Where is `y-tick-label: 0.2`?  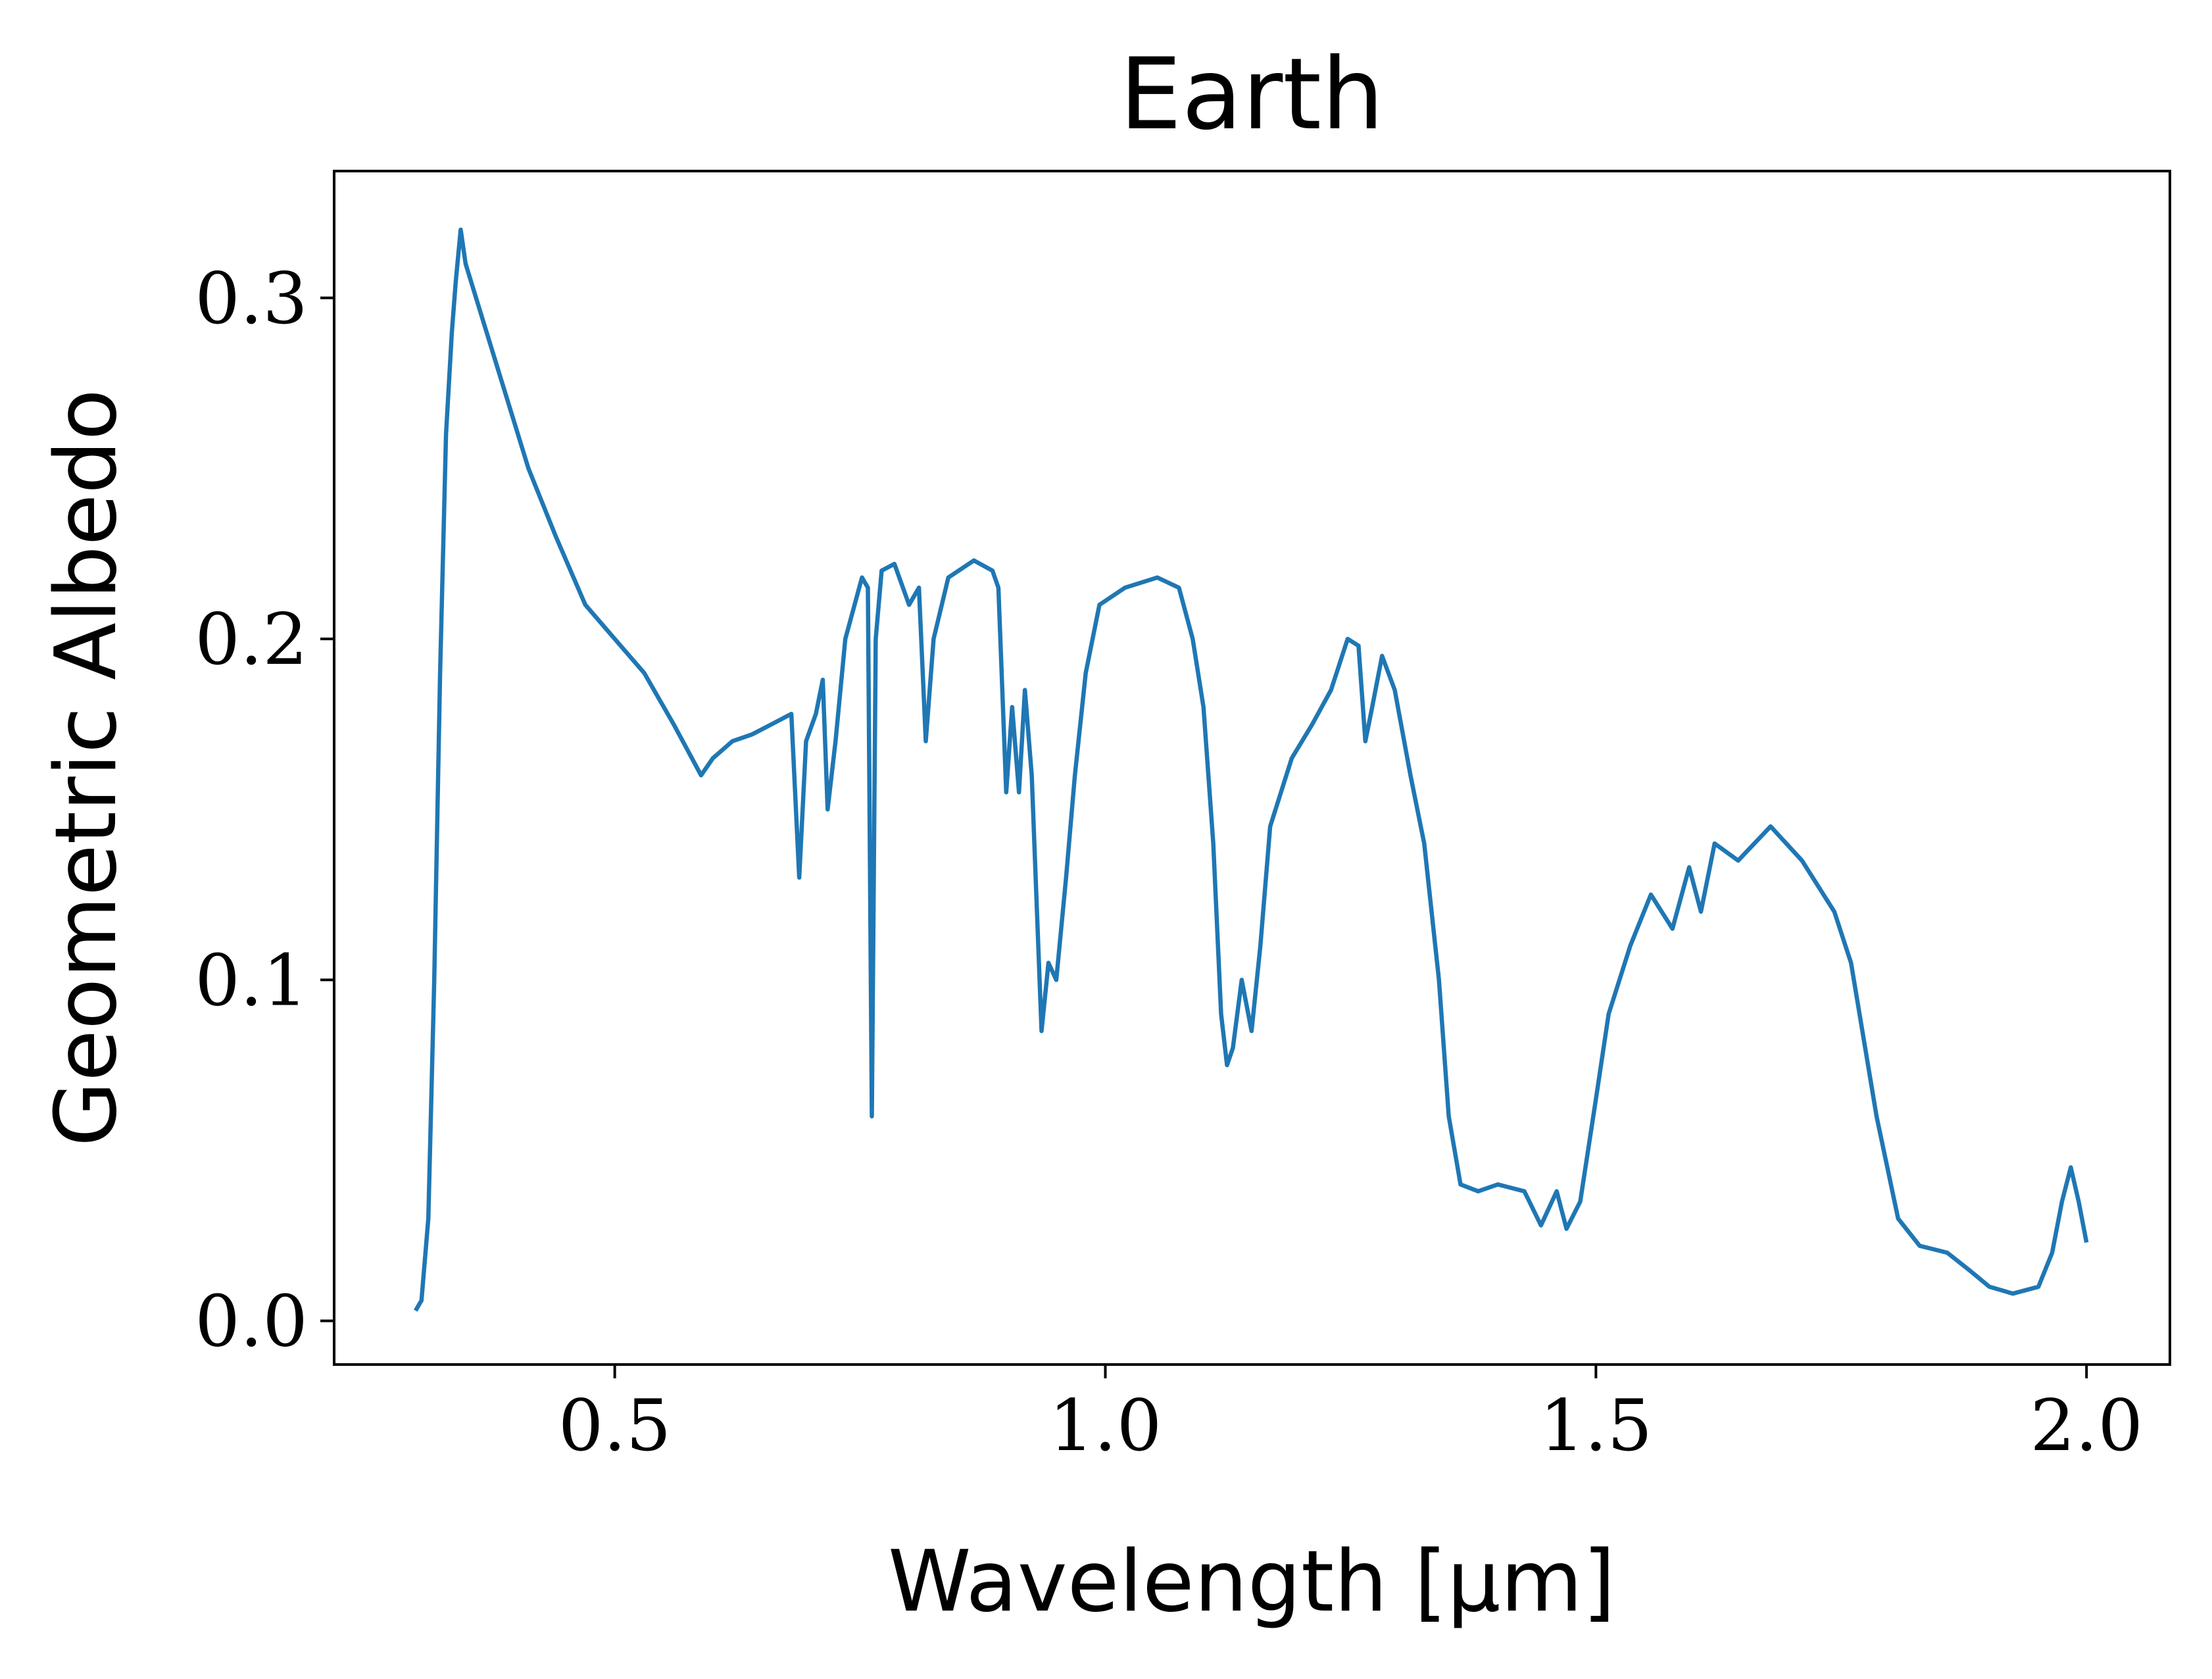
y-tick-label: 0.2 is located at coordinates (252, 640).